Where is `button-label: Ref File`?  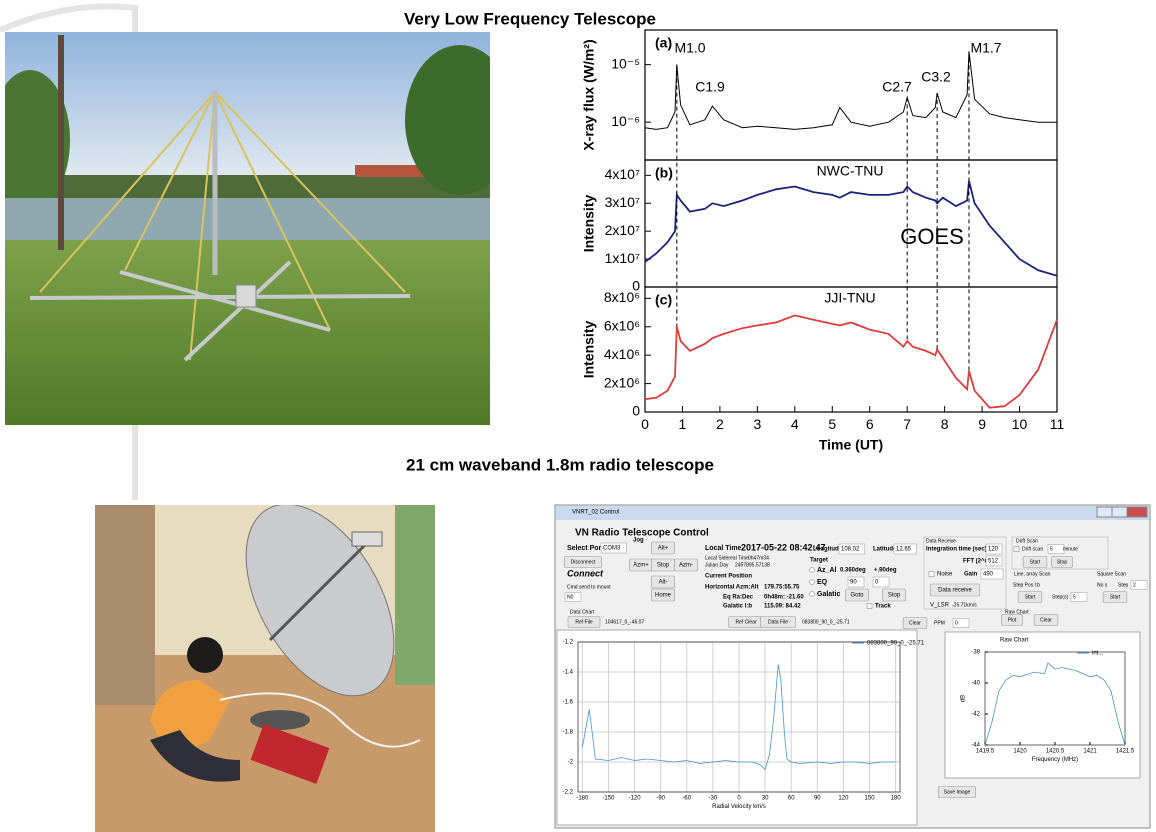
button-label: Ref File is located at coordinates (583, 622).